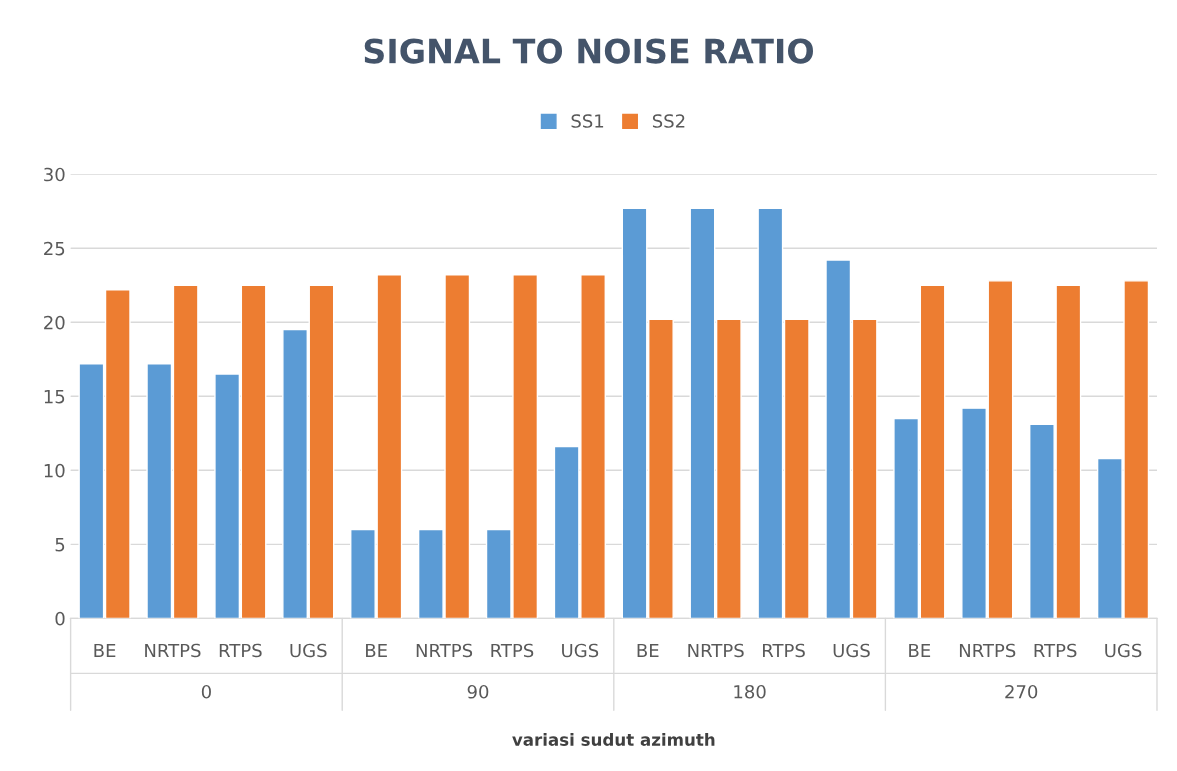 The width and height of the screenshot is (1177, 771). I want to click on text: 180, so click(750, 691).